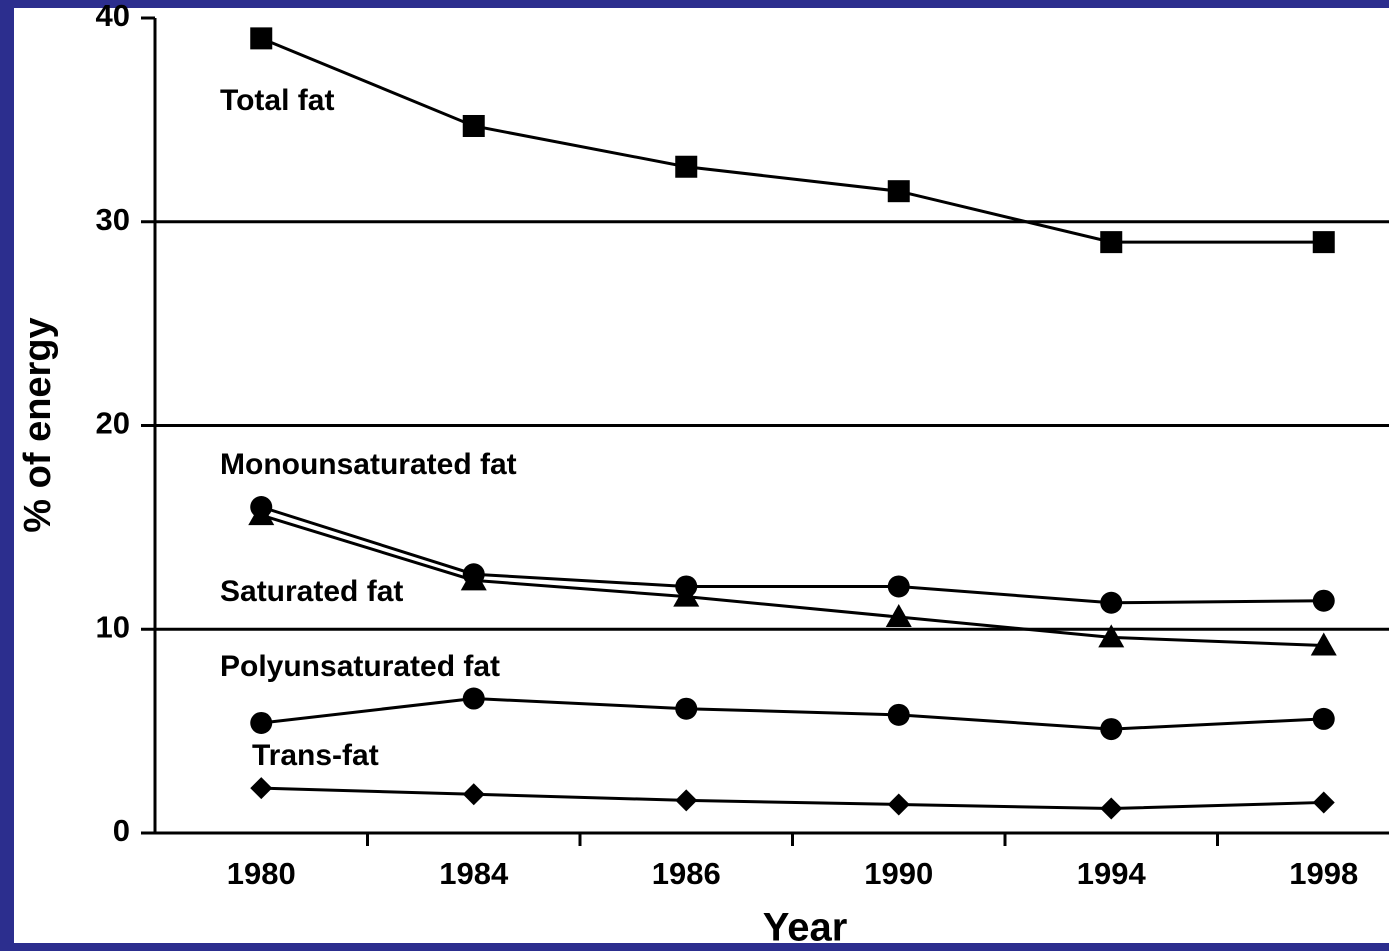  I want to click on frame-bottom, so click(694, 947).